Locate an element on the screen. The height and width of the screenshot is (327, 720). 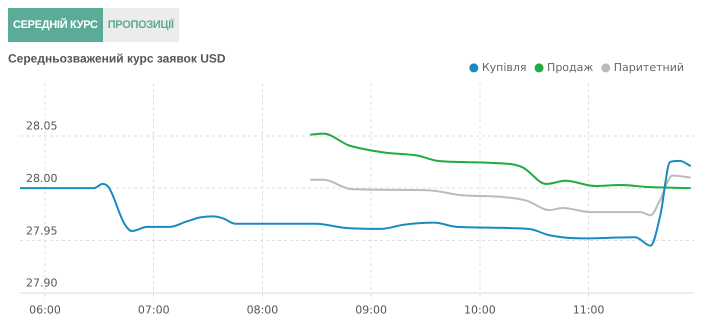
x-tick-label: 08:00 is located at coordinates (262, 309).